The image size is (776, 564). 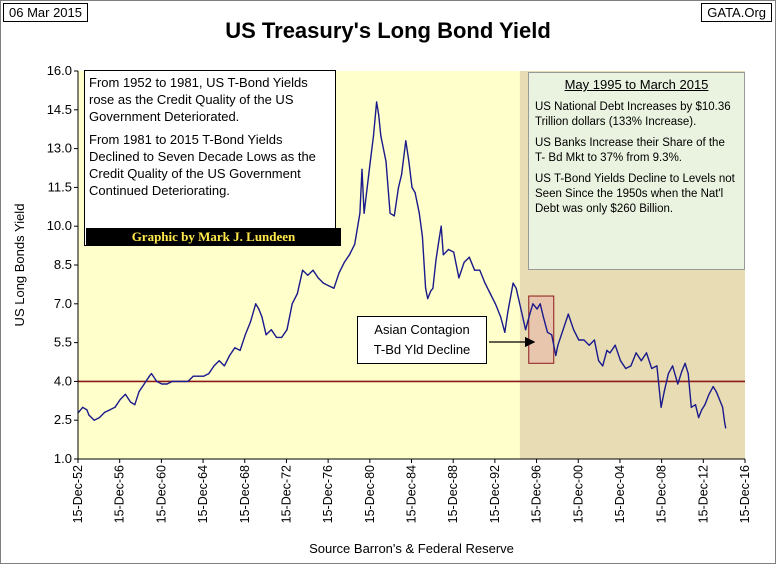 What do you see at coordinates (422, 349) in the screenshot?
I see `callout-line-2: T-Bd Yld Decline` at bounding box center [422, 349].